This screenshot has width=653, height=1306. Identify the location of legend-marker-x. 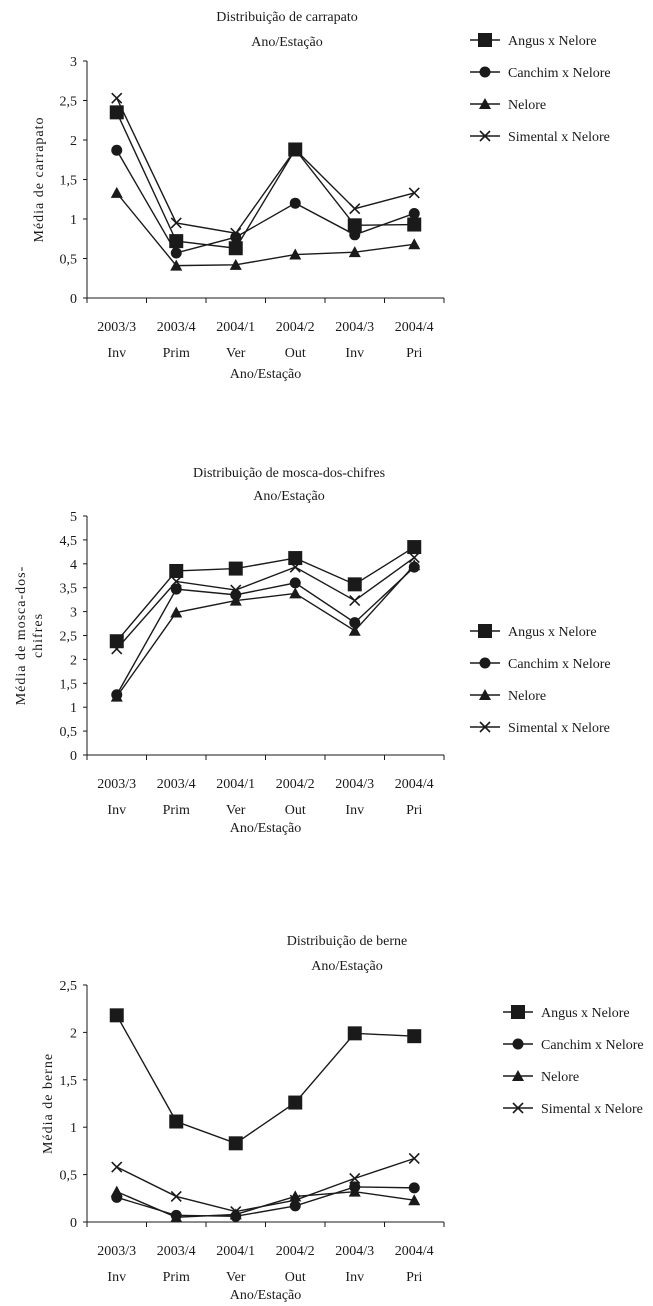
(518, 1108).